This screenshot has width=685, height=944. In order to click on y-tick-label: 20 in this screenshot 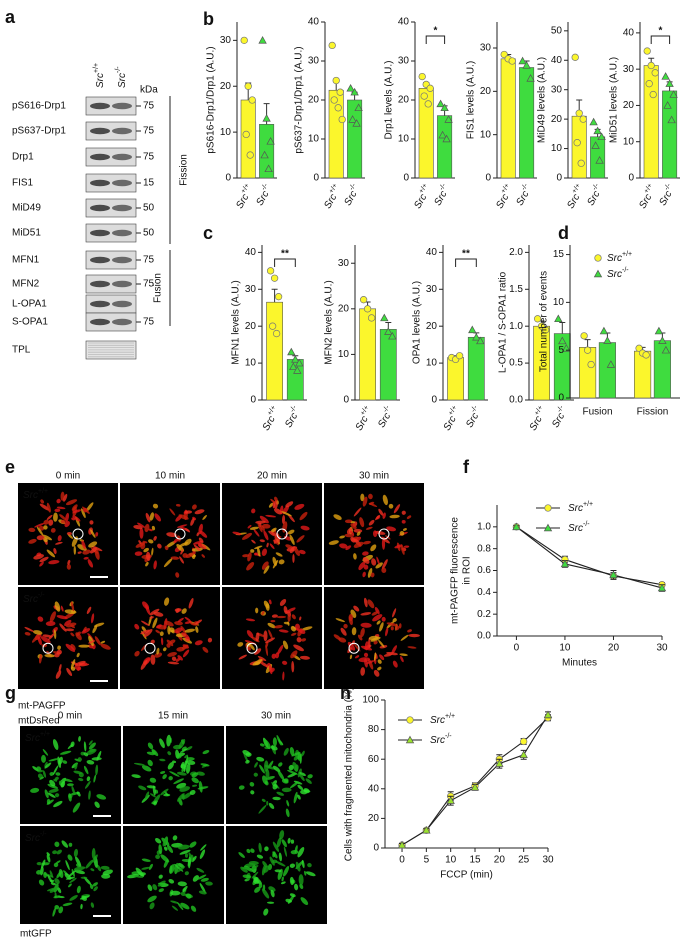, I will do `click(226, 86)`.